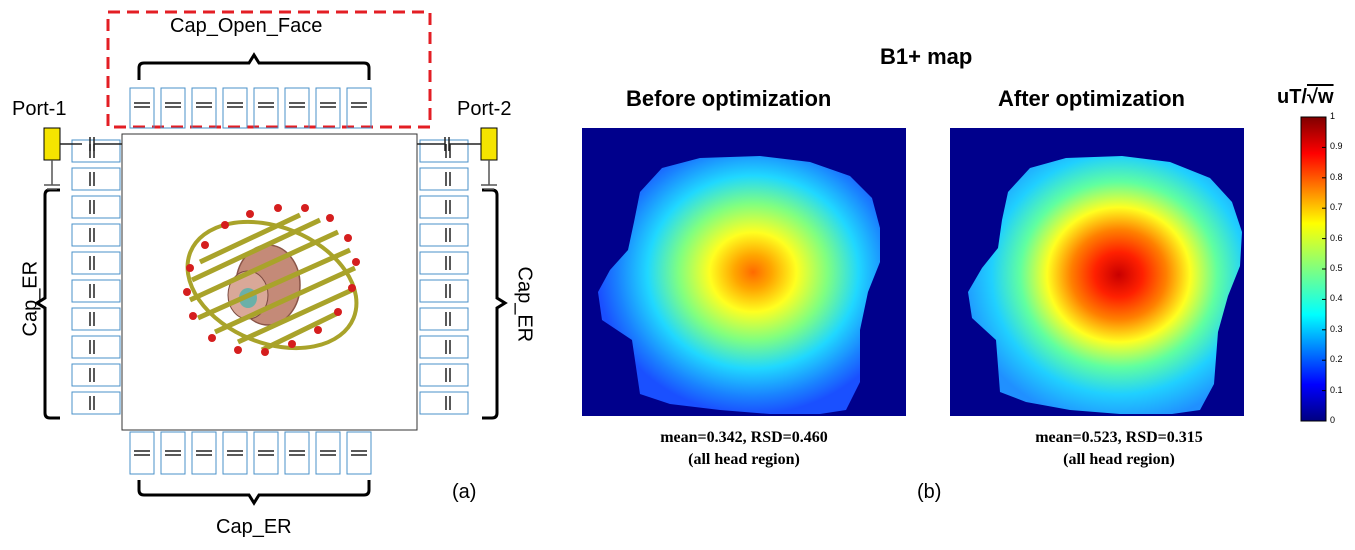 The height and width of the screenshot is (550, 1355). I want to click on colorbar-tick-label: 0.3, so click(1336, 328).